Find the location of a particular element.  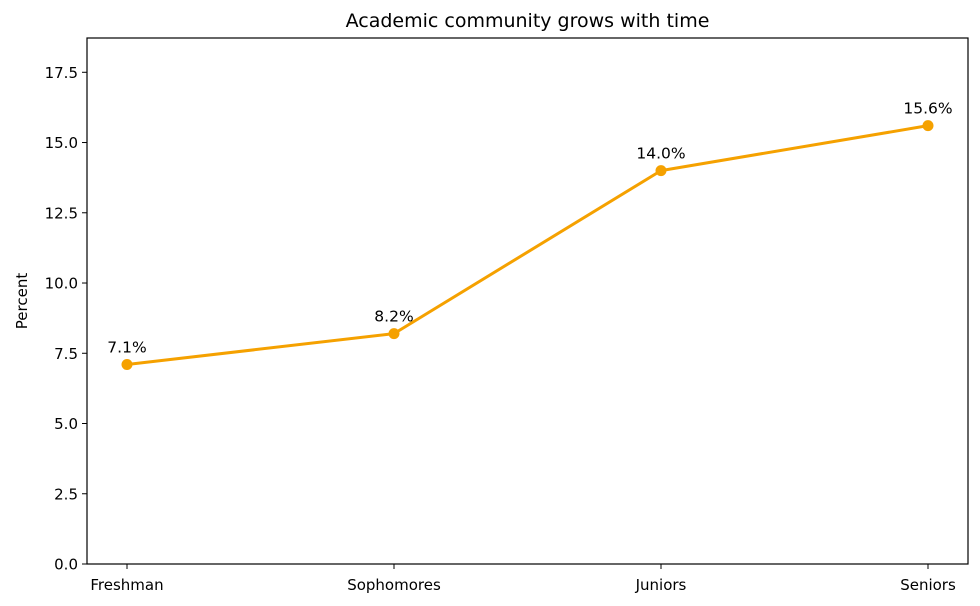

y-tick-label: 2.5 is located at coordinates (66, 494).